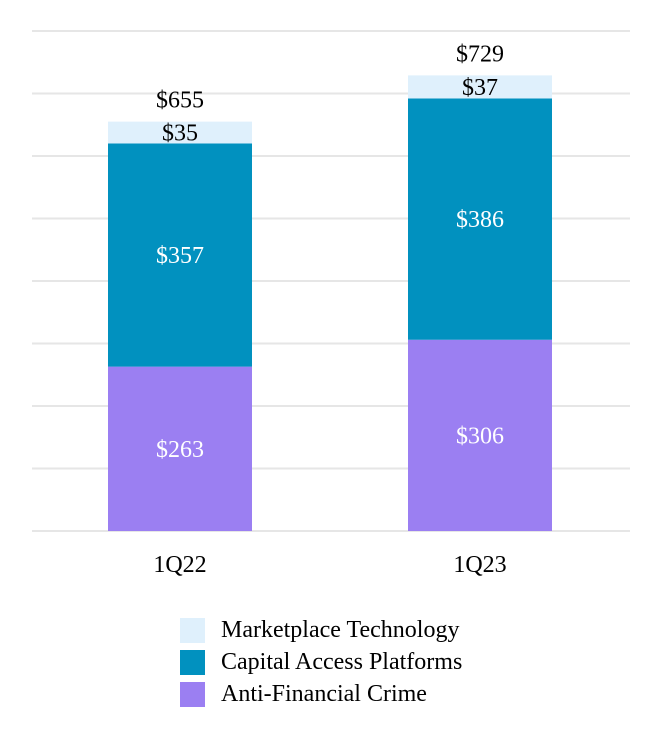 The height and width of the screenshot is (750, 660). I want to click on bar-capital-access-platforms-1q23, so click(480, 219).